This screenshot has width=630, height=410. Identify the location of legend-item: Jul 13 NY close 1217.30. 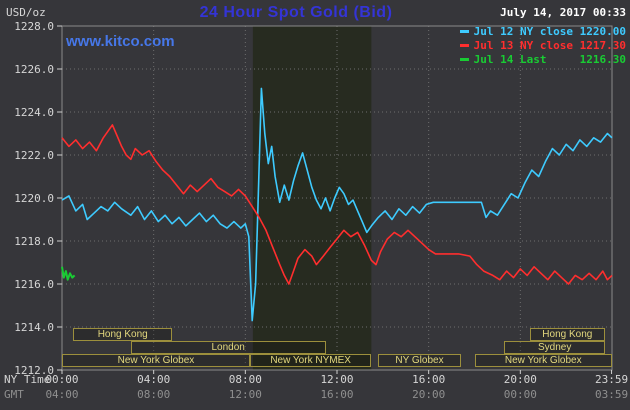
(542, 45).